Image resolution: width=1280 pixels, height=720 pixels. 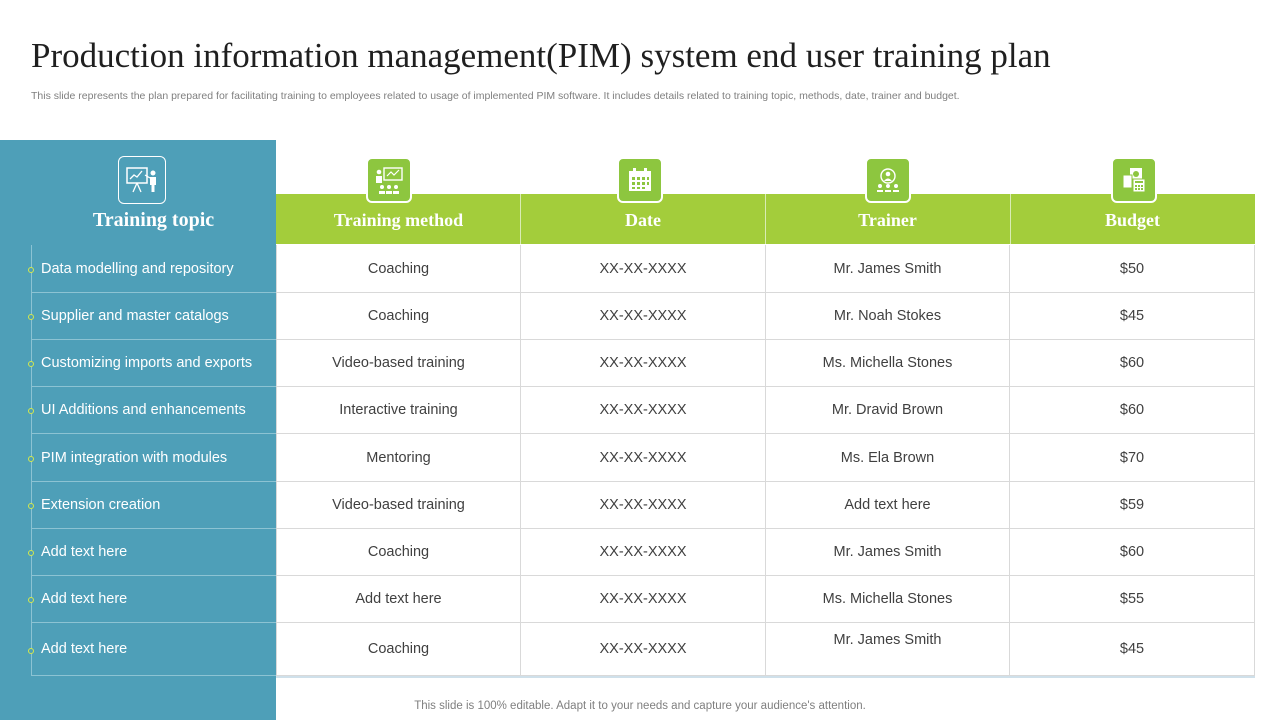 What do you see at coordinates (887, 220) in the screenshot?
I see `header-trainer: Trainer` at bounding box center [887, 220].